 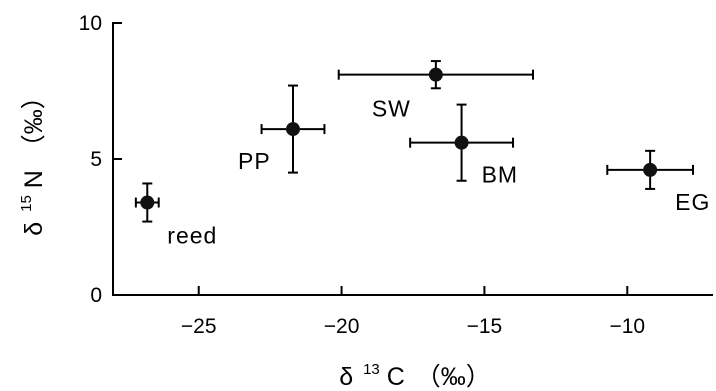 What do you see at coordinates (28, 160) in the screenshot?
I see `y-axis-title: δ 15 N （‰）` at bounding box center [28, 160].